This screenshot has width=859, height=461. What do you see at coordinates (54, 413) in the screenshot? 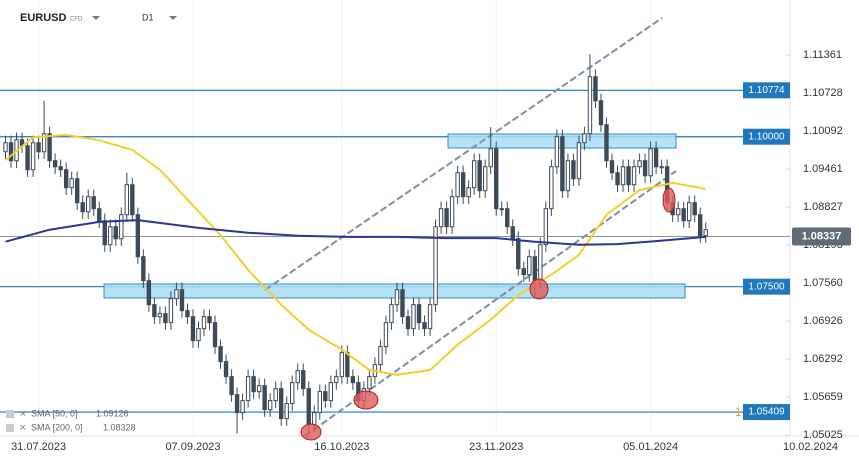
I see `legend-name: SMA [50, 0]` at bounding box center [54, 413].